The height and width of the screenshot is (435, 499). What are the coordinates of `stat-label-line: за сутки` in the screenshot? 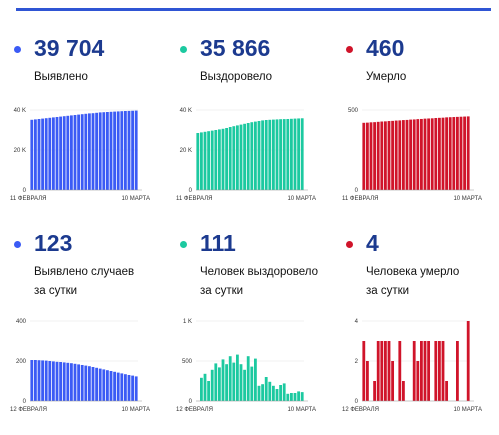 It's located at (56, 291).